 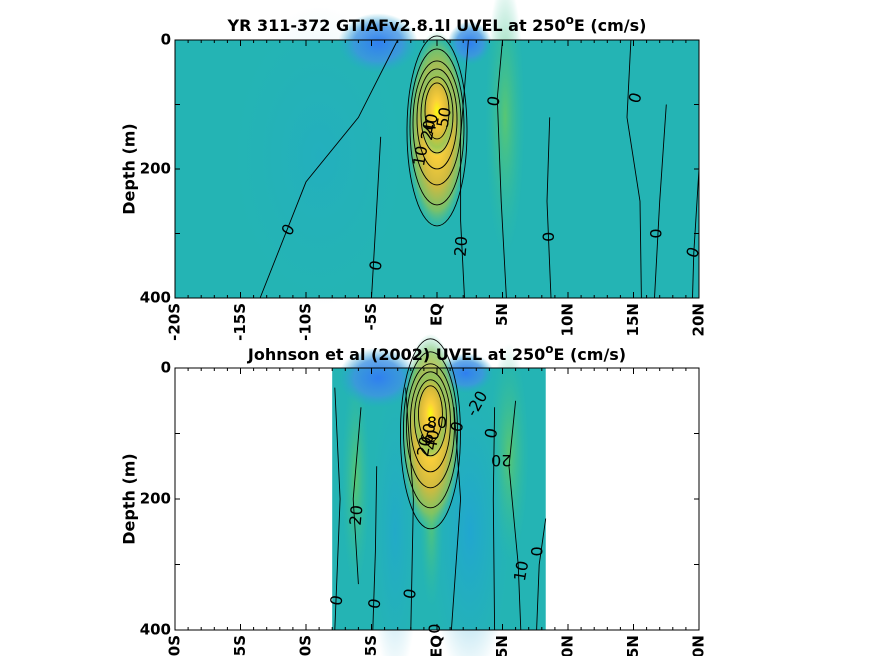 I want to click on chart-title-main: YR 311-372 GTIAFv2.8.1l UVEL at 250, so click(x=396, y=25).